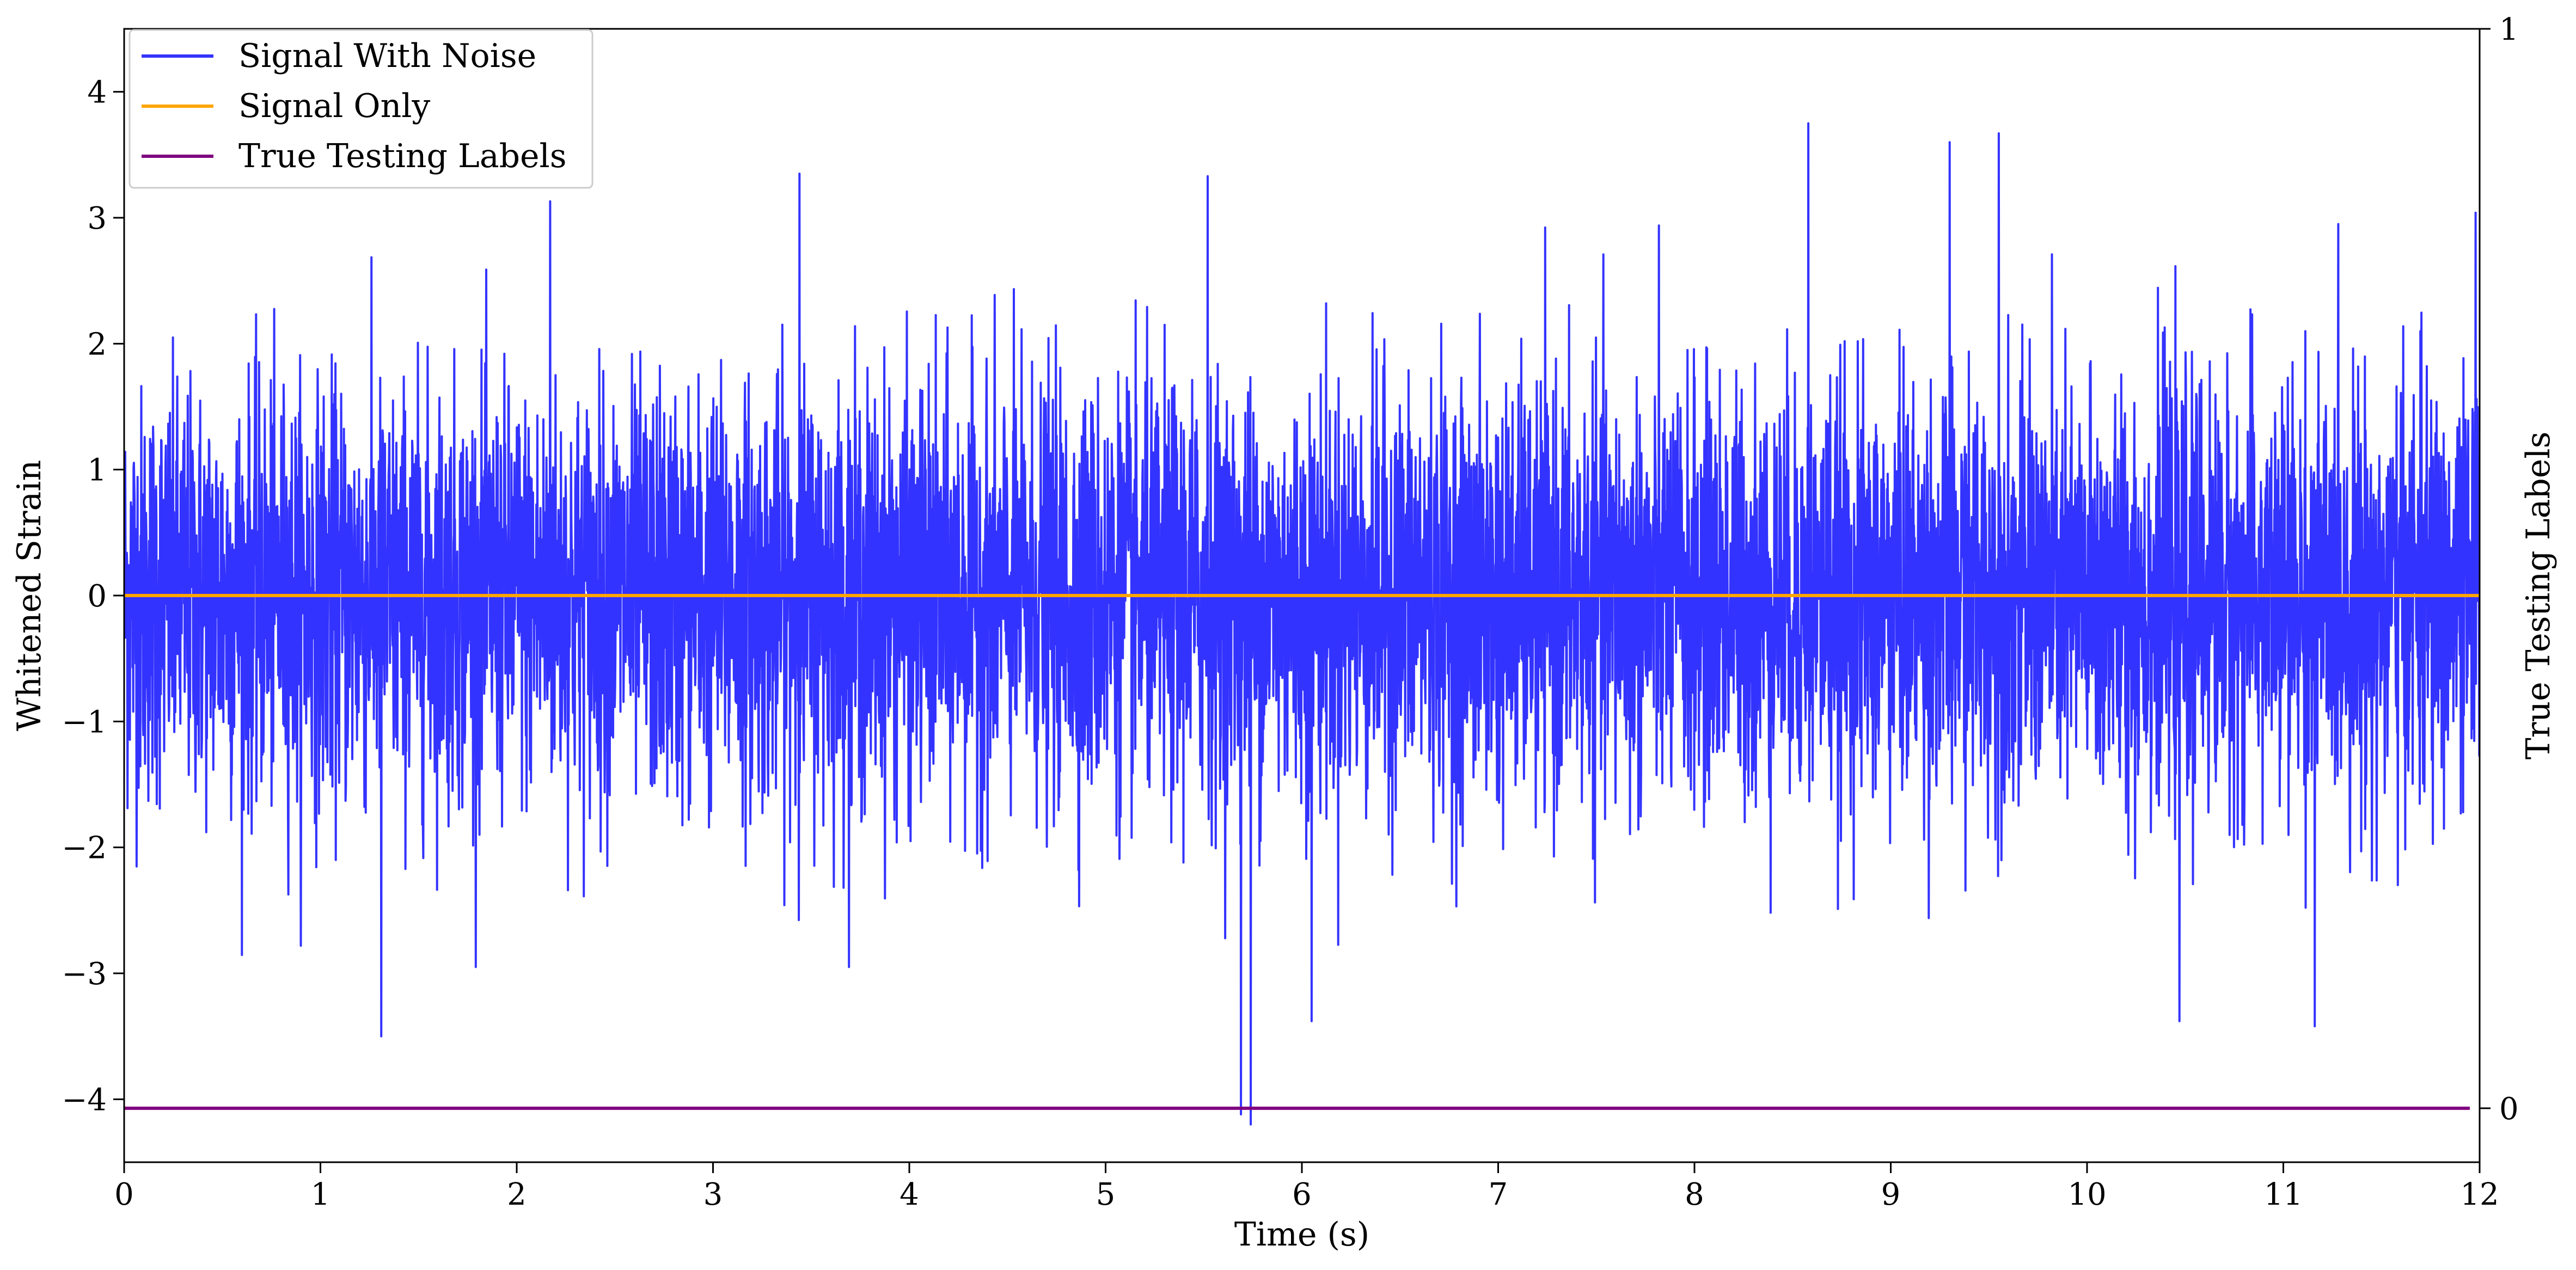 This screenshot has width=2576, height=1270. Describe the element at coordinates (2499, 569) in the screenshot. I see `y-axis-right: 10` at that location.